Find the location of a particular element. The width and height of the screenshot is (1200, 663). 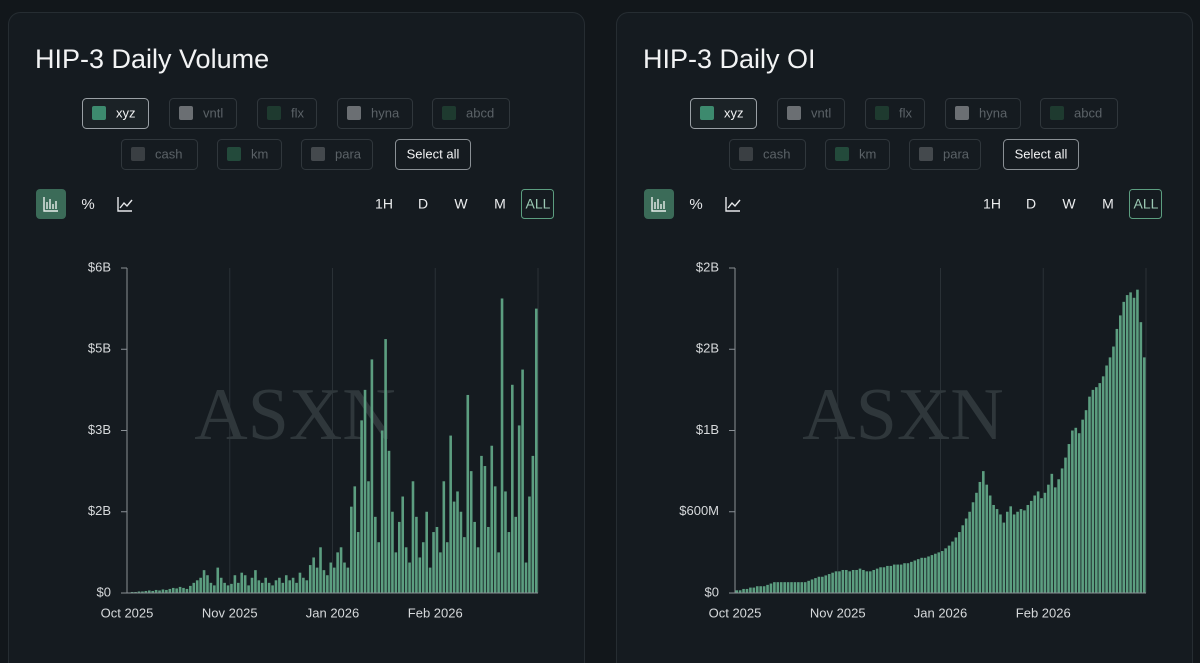

bar-icon is located at coordinates (50, 204).